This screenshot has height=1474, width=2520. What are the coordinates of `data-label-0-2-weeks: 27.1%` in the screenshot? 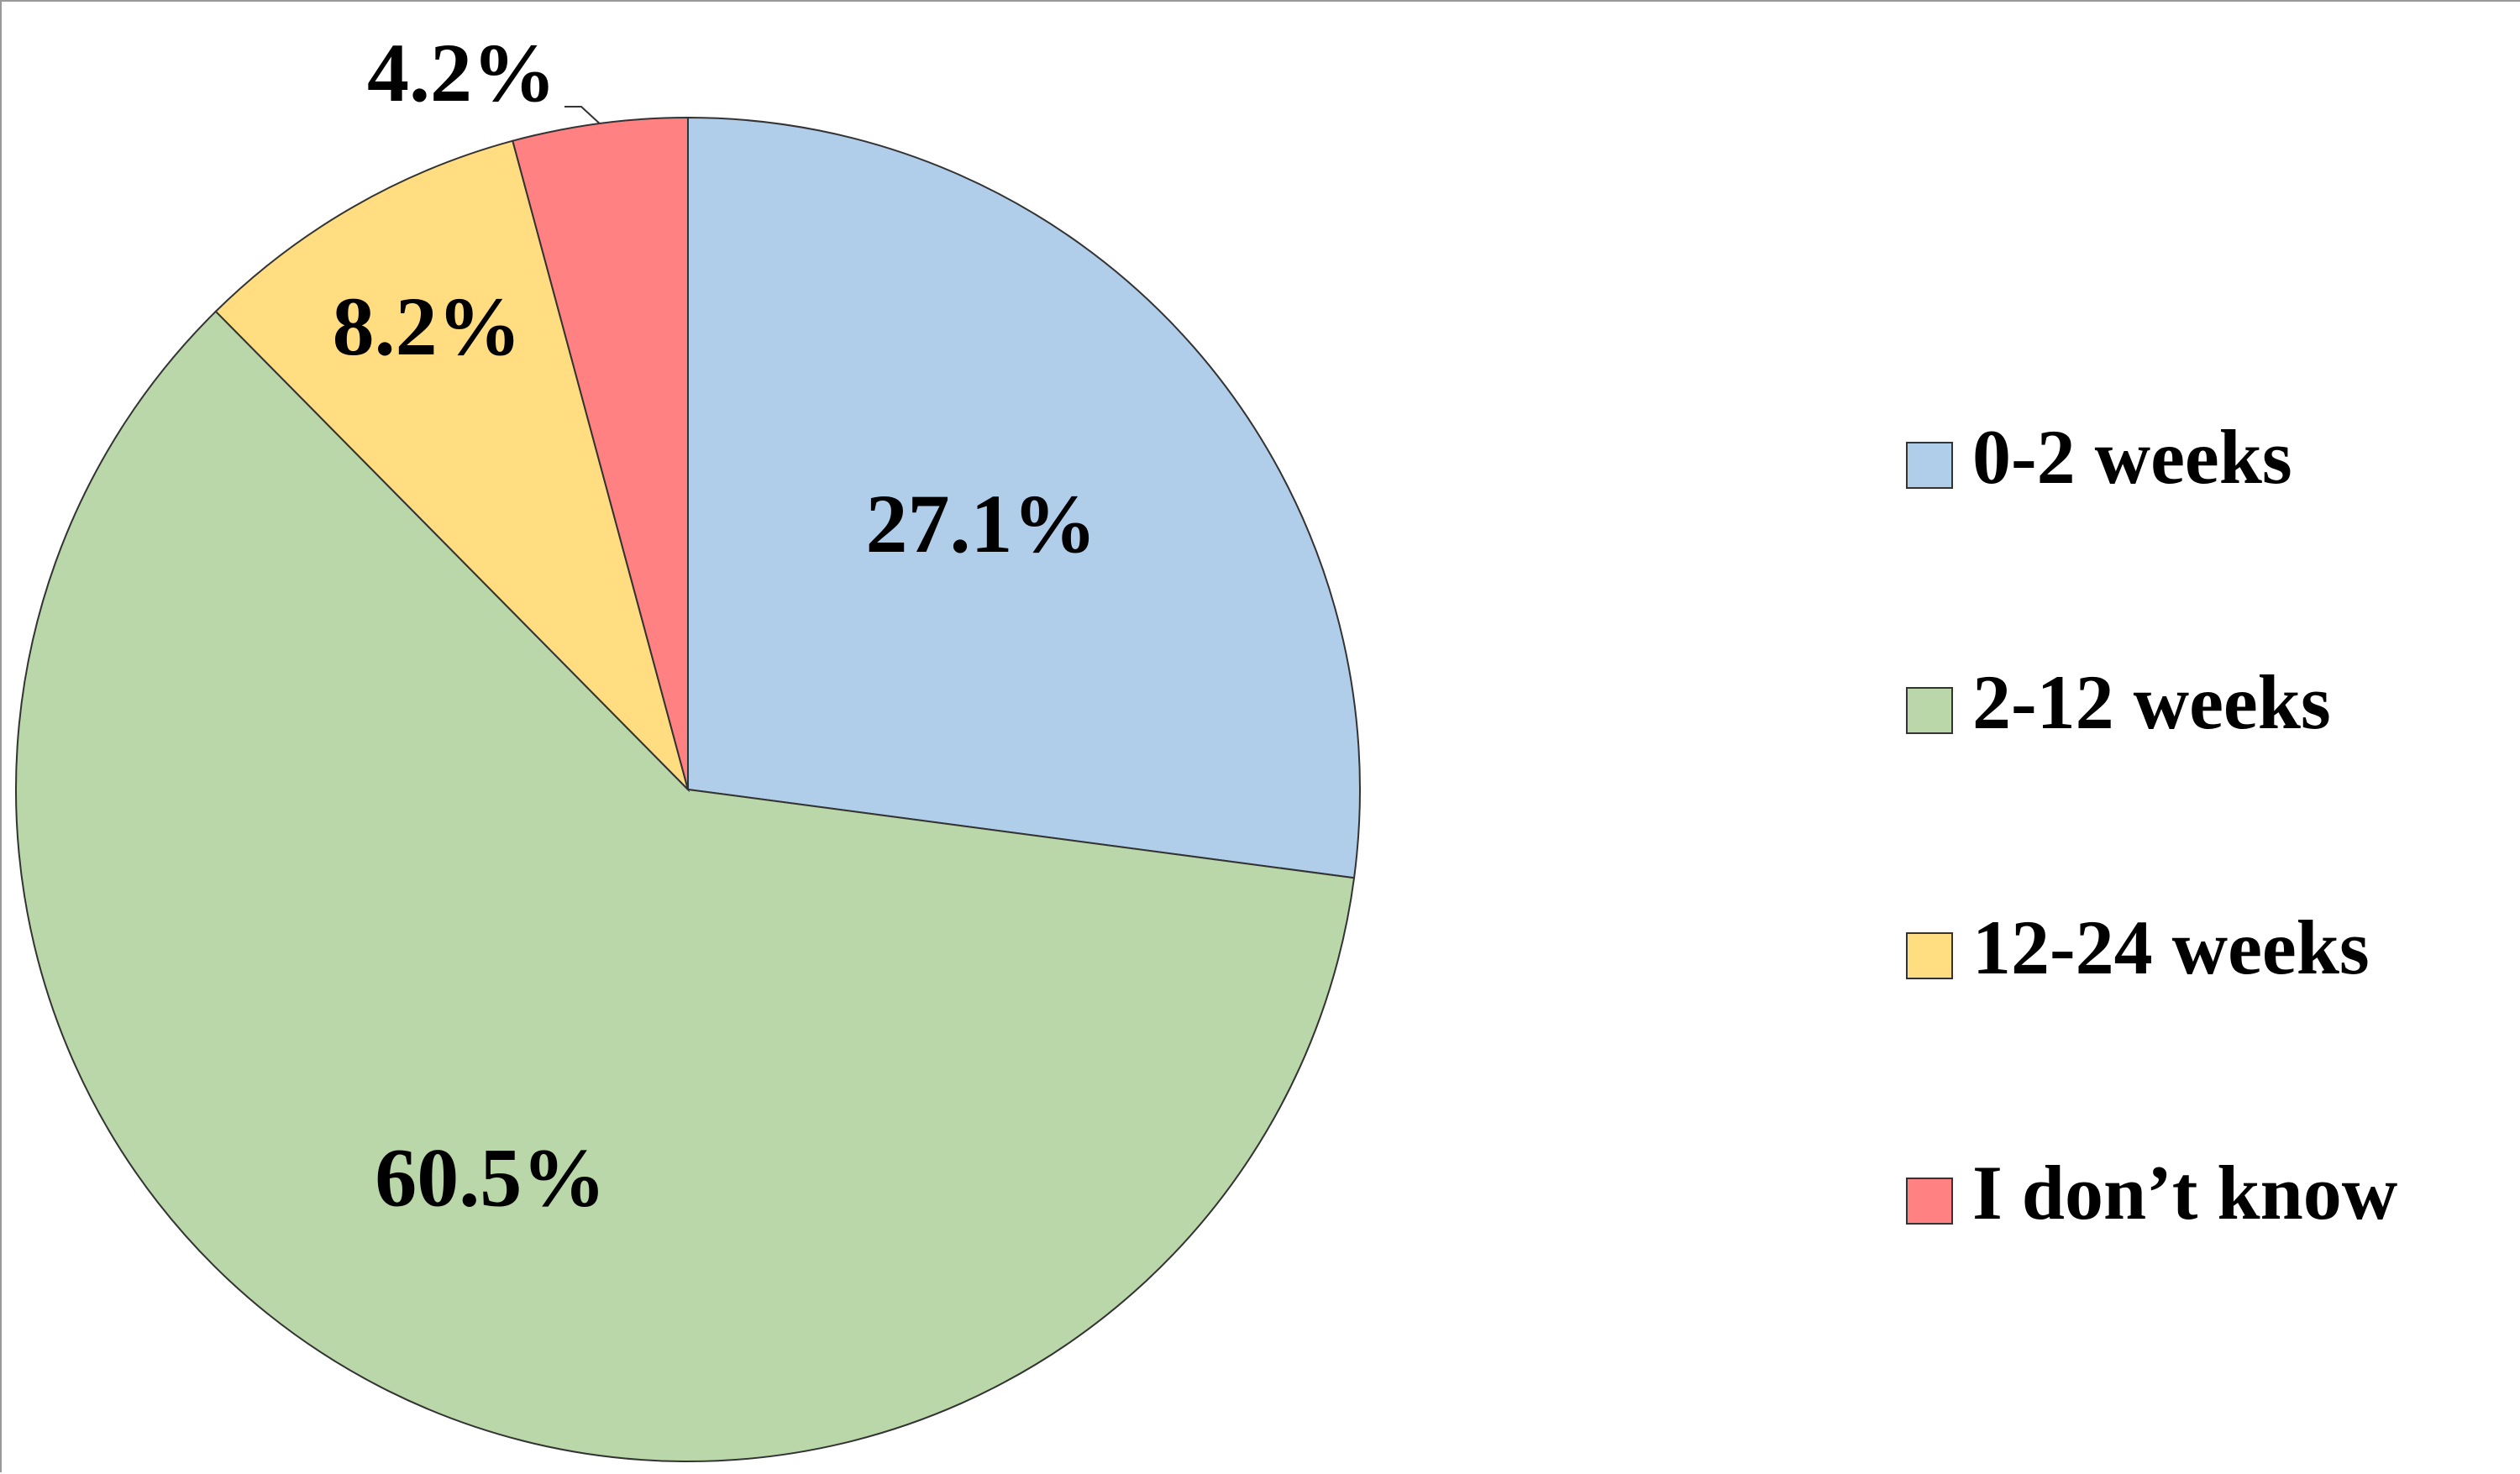 It's located at (981, 524).